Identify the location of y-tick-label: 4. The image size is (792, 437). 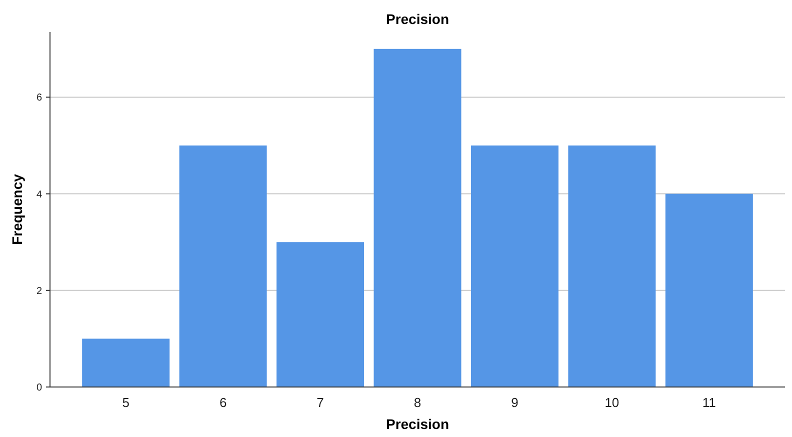
(39, 194).